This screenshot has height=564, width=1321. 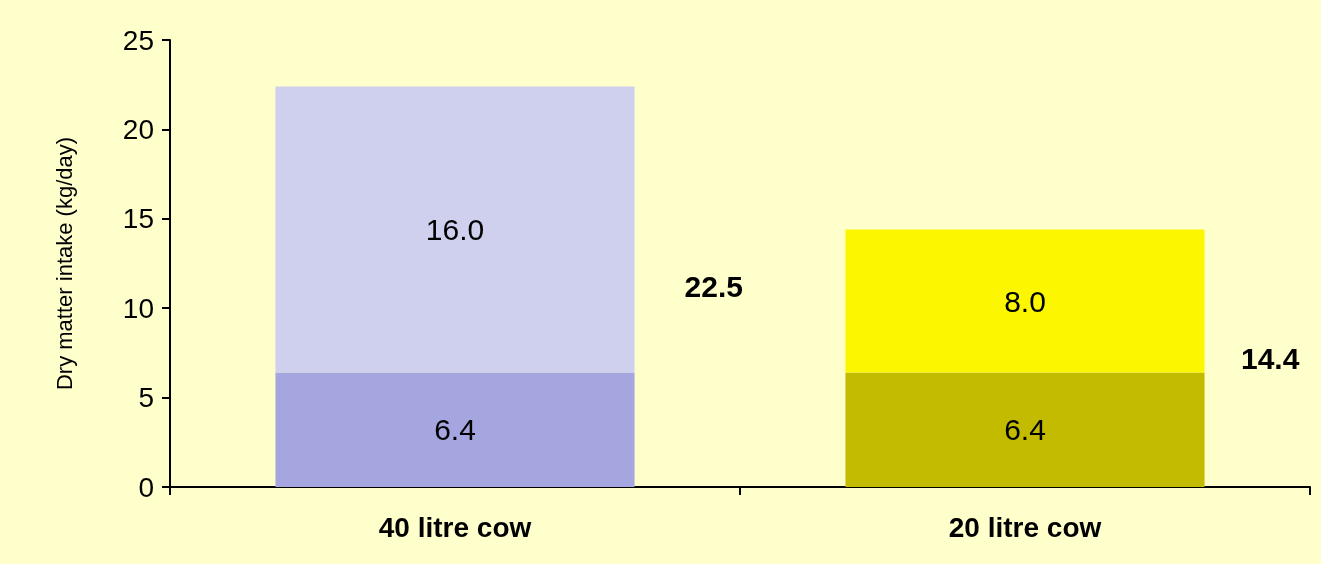 I want to click on total-label: 14.4, so click(x=1270, y=358).